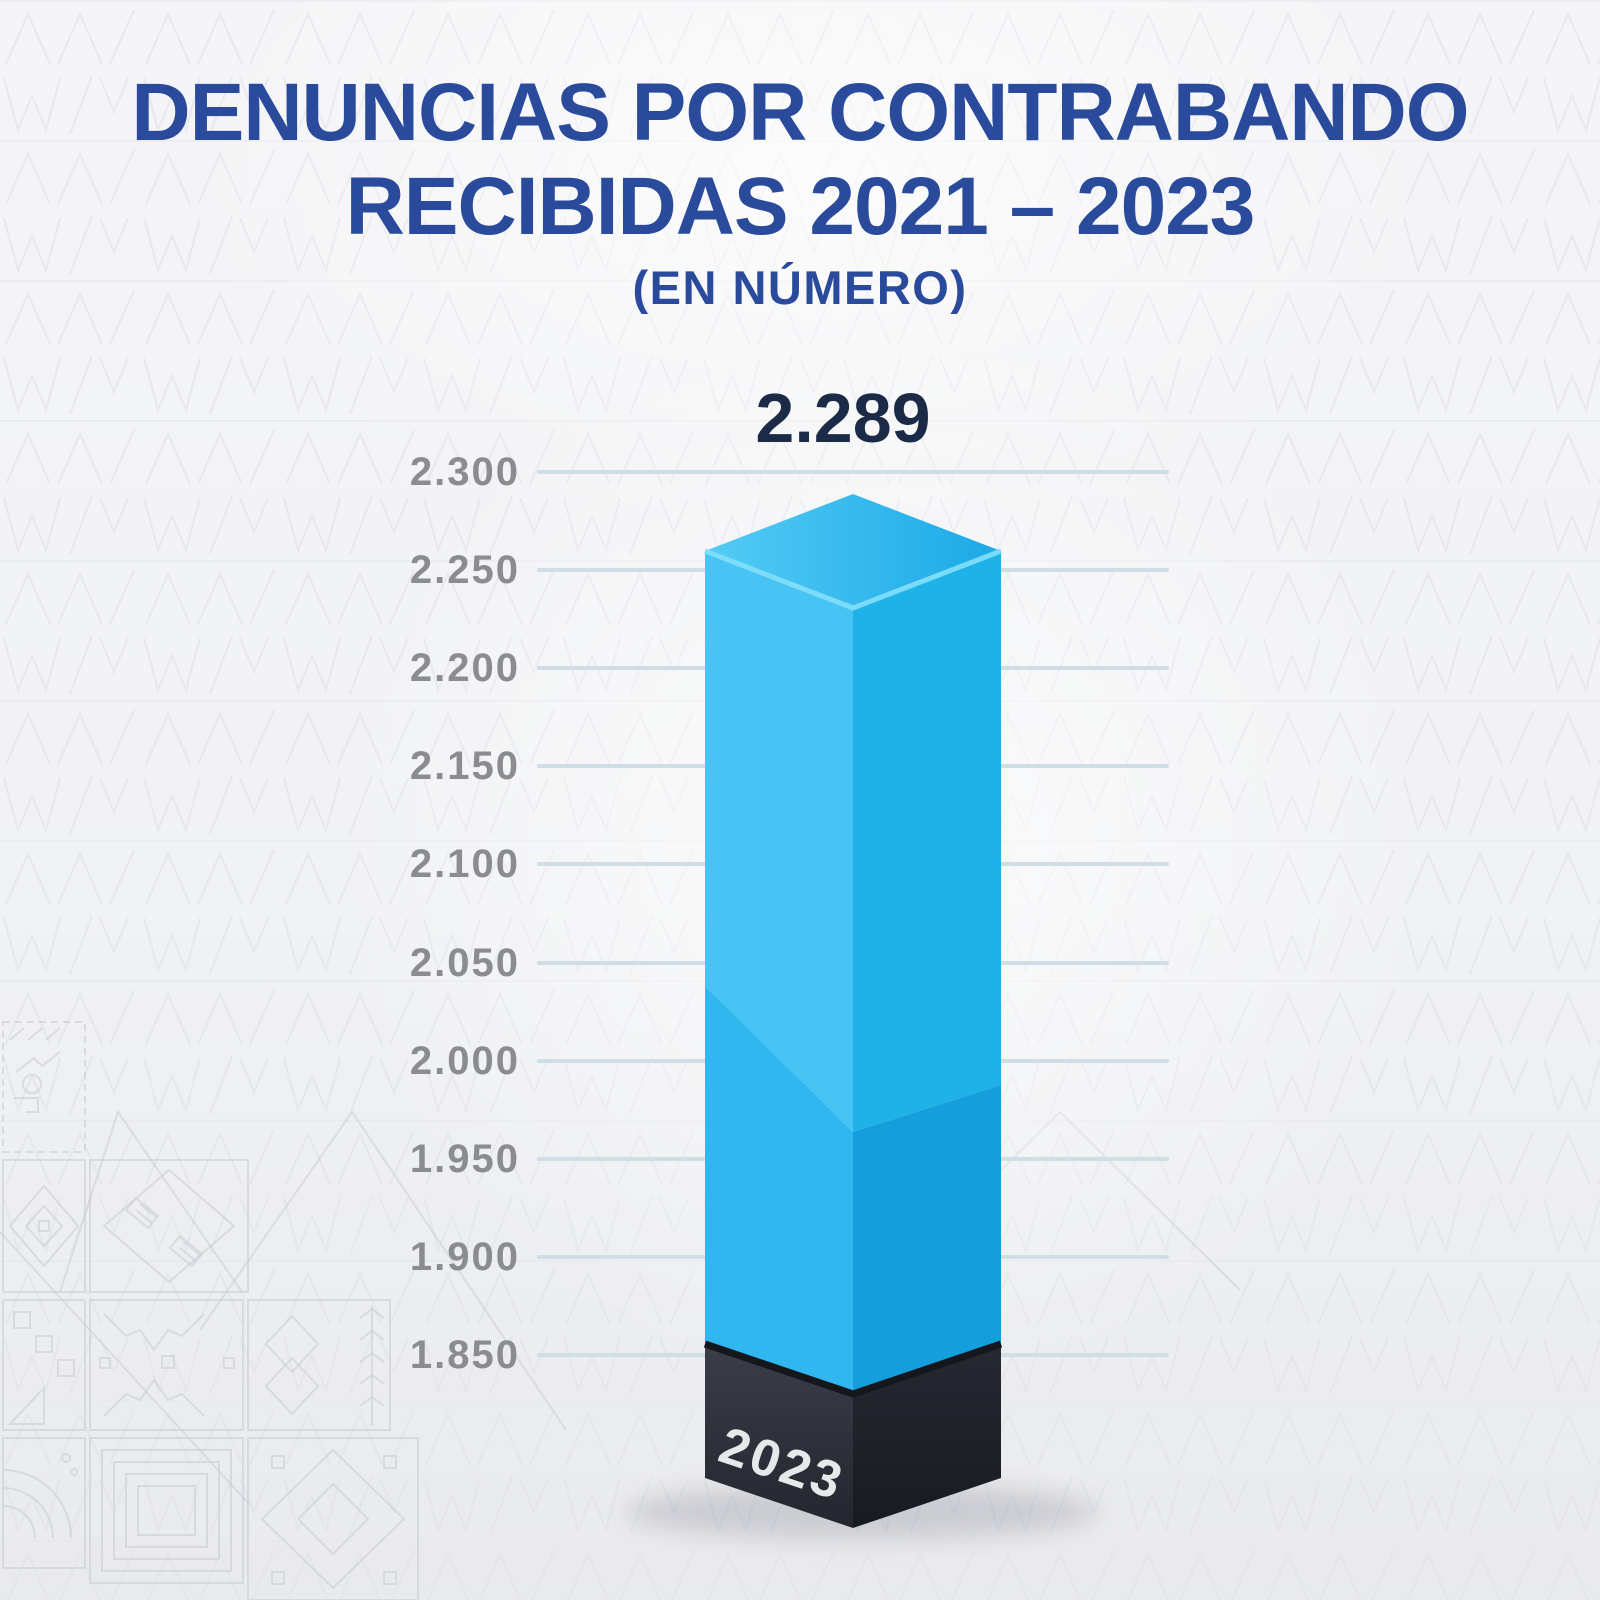  Describe the element at coordinates (464, 570) in the screenshot. I see `tick-label: 2.250` at that location.